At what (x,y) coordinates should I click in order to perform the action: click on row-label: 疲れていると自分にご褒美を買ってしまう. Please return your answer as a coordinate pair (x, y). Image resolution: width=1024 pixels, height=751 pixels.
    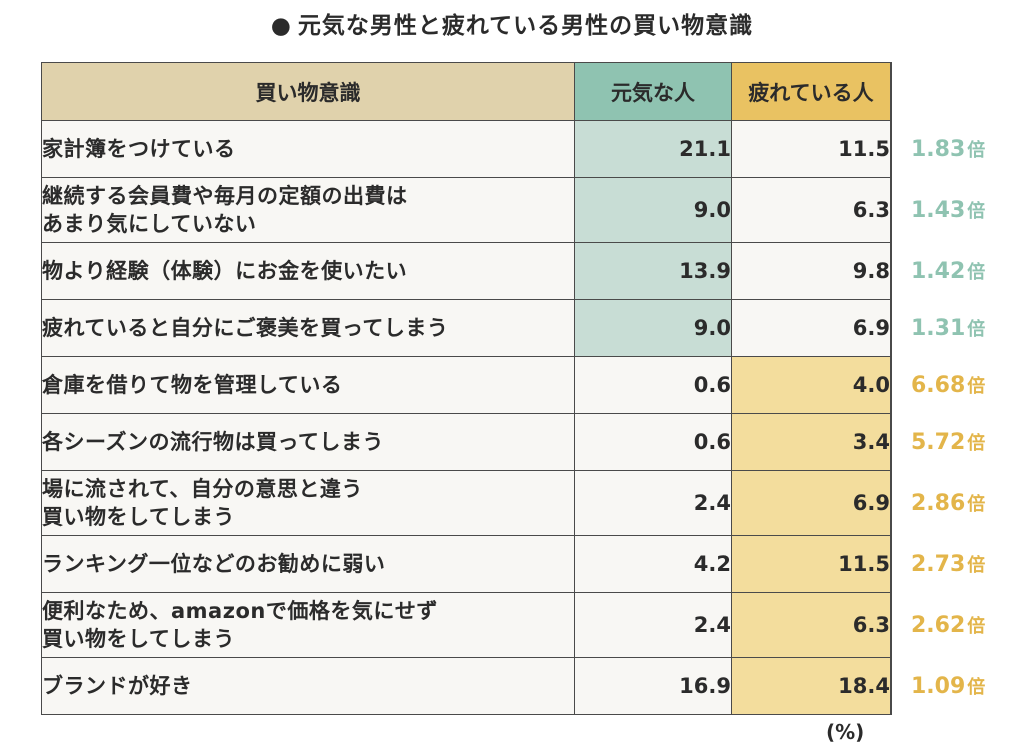
    Looking at the image, I should click on (308, 328).